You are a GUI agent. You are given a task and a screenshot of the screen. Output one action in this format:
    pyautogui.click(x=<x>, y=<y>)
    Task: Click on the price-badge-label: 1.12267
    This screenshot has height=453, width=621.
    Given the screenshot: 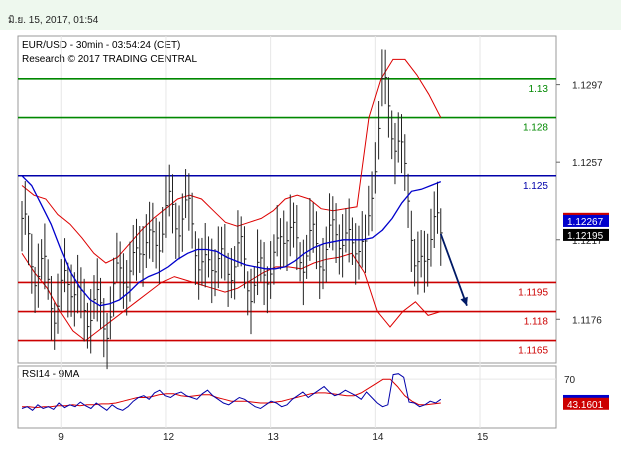 What is the action you would take?
    pyautogui.click(x=585, y=222)
    